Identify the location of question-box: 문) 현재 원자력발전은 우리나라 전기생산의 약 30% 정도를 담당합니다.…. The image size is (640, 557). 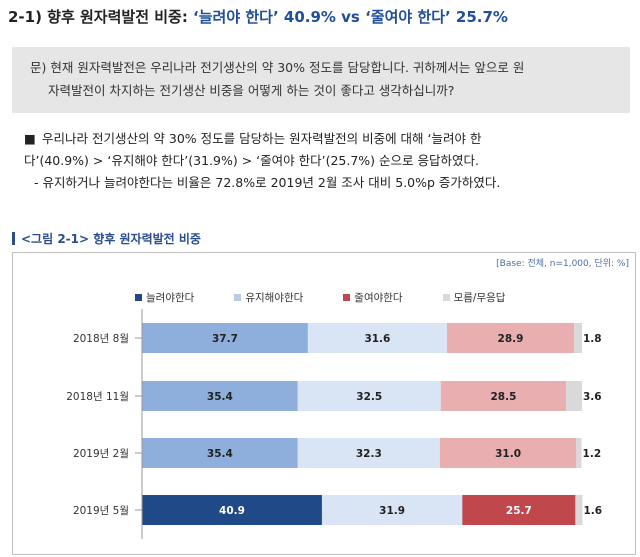
(321, 80).